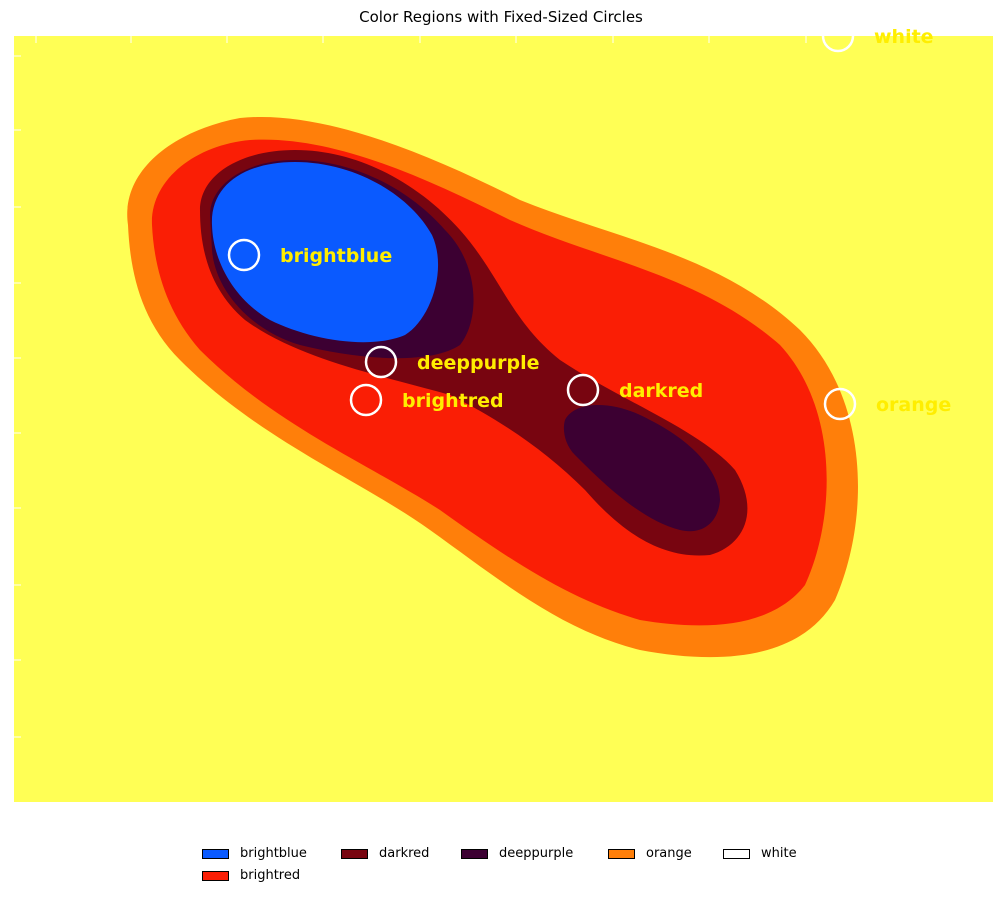 This screenshot has width=1002, height=899. What do you see at coordinates (641, 468) in the screenshot?
I see `region-deeppurple-lower` at bounding box center [641, 468].